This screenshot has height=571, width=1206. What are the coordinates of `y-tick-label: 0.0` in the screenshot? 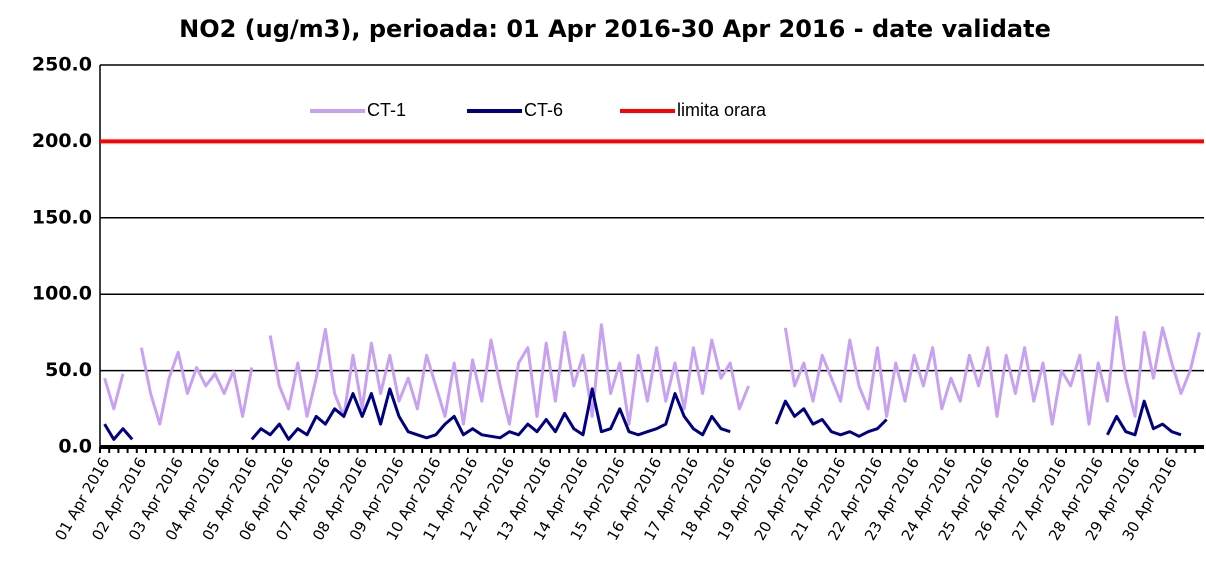 It's located at (75, 447).